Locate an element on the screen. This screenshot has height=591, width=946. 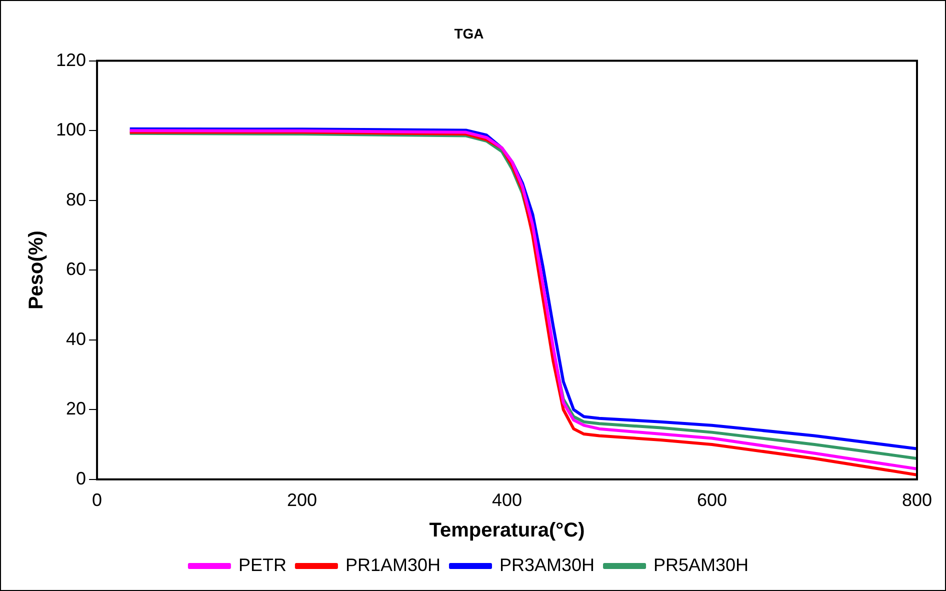
x-tick-label: 400 is located at coordinates (507, 500).